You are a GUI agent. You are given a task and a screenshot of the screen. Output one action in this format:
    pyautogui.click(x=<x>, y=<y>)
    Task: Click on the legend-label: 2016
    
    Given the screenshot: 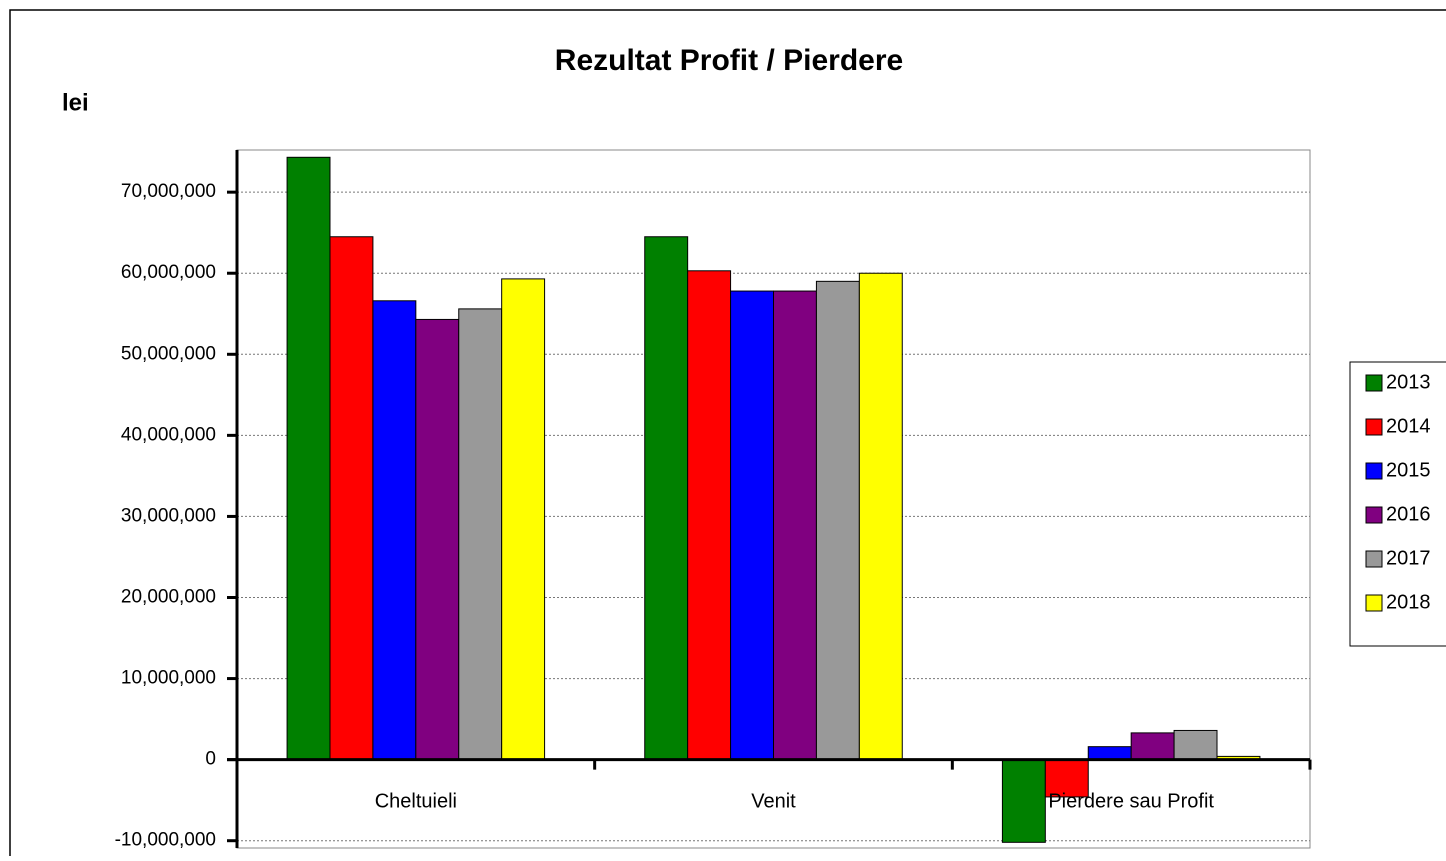 What is the action you would take?
    pyautogui.click(x=1408, y=514)
    